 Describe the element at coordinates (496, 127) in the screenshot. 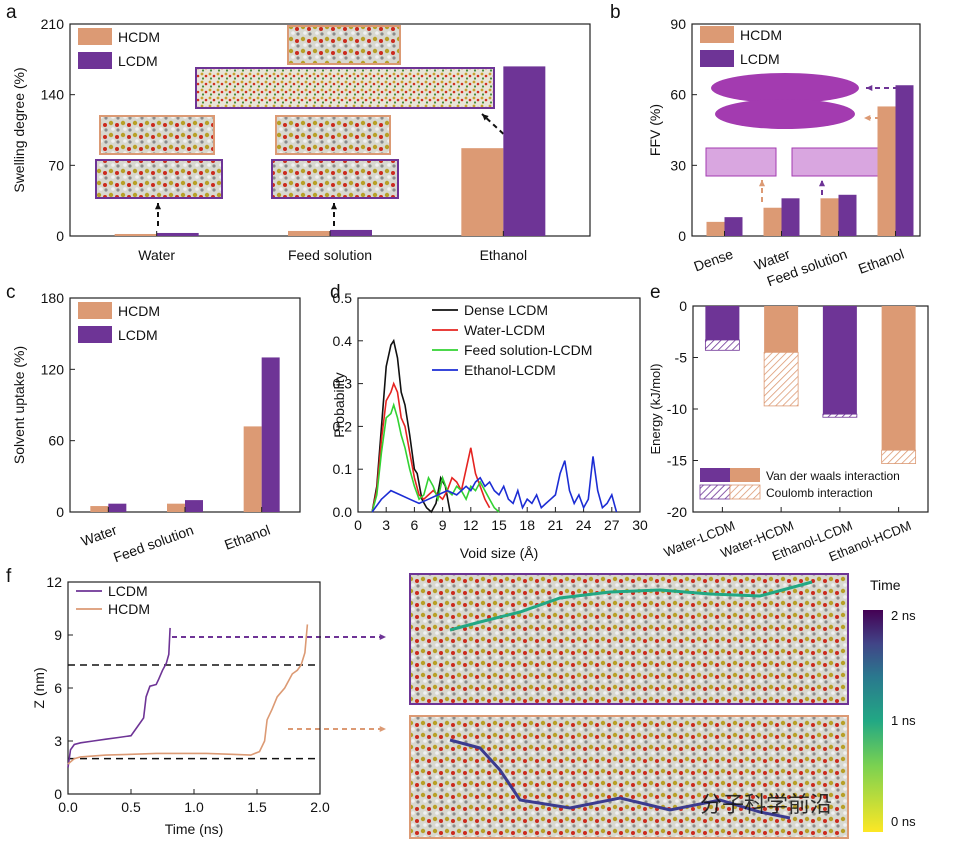

I see `arrow-ethanol-snapshot` at that location.